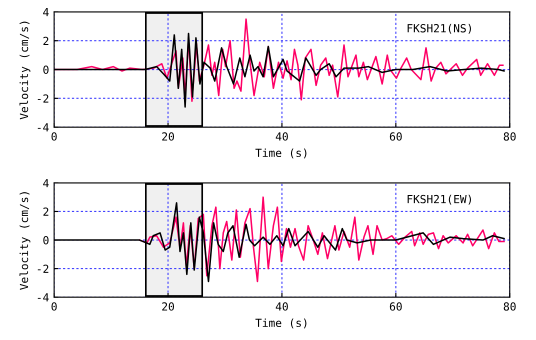 The image size is (536, 340). Describe the element at coordinates (439, 29) in the screenshot. I see `annotation: FKSH21(NS)` at that location.